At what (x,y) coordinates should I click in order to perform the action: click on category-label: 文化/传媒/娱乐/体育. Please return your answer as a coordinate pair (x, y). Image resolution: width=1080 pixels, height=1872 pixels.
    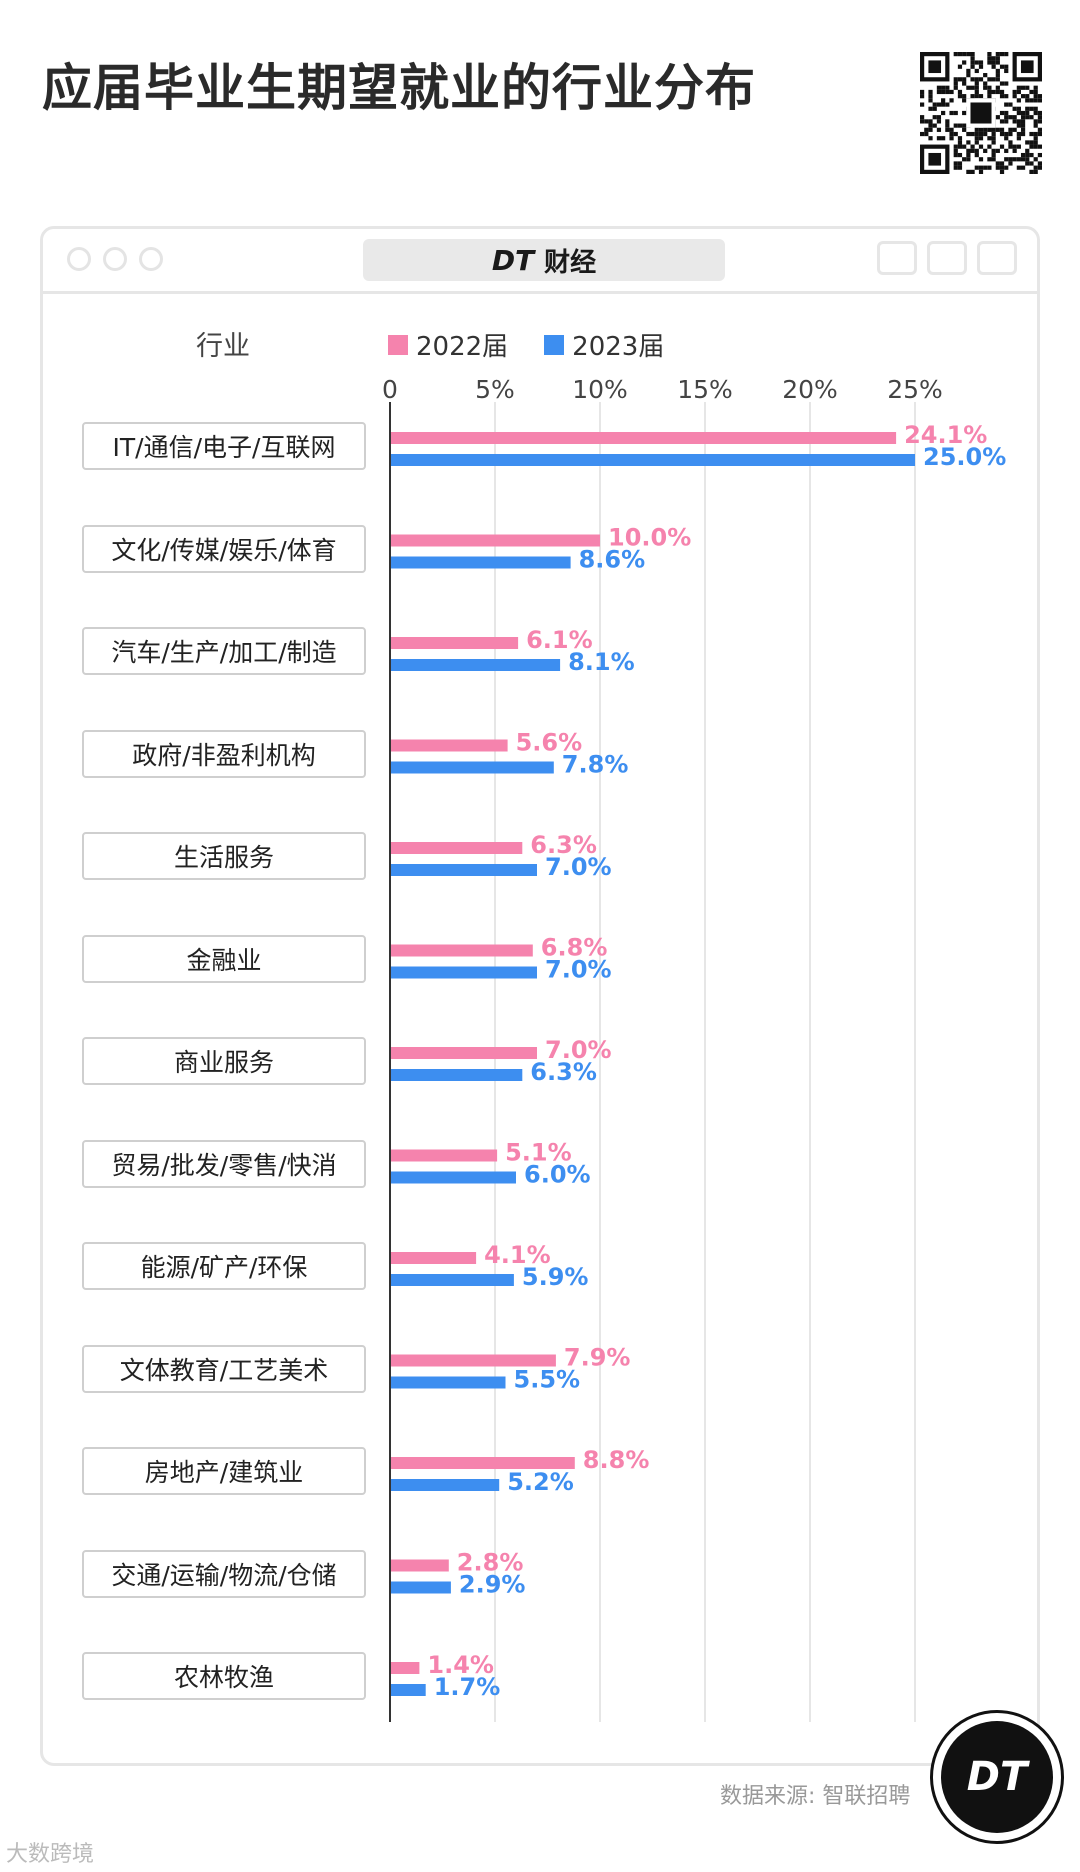
    Looking at the image, I should click on (224, 548).